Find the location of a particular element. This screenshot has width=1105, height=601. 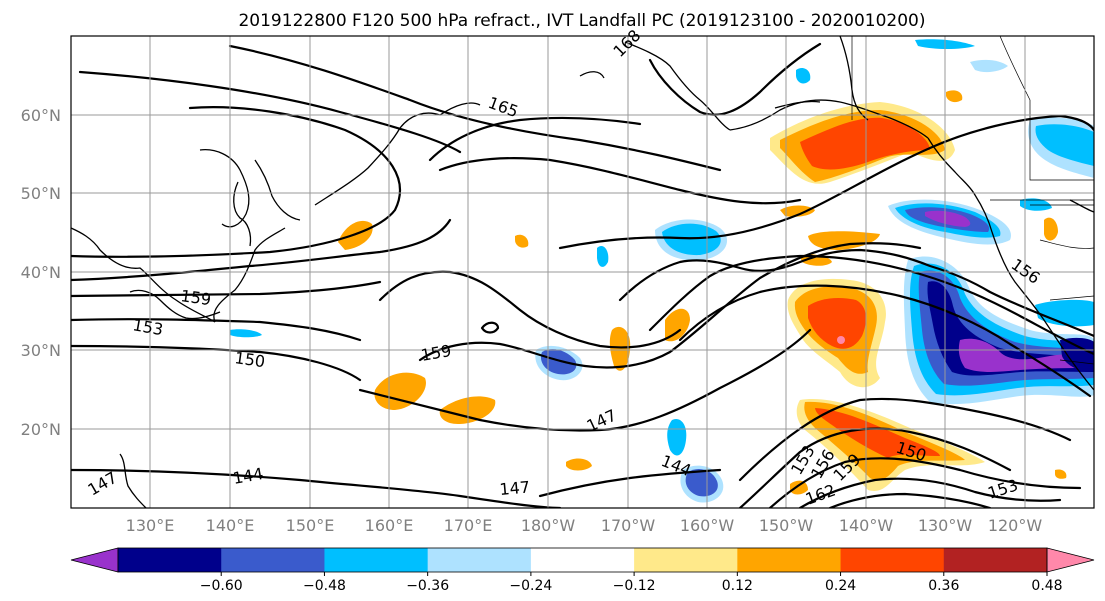

lon-label: 140°W is located at coordinates (866, 525).